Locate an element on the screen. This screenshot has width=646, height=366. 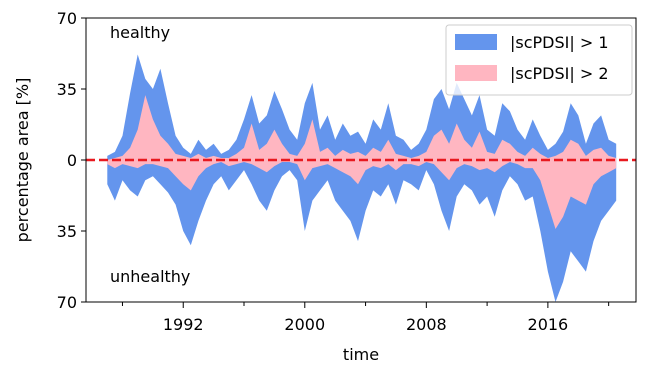
x-tick-label: 2000 is located at coordinates (304, 324).